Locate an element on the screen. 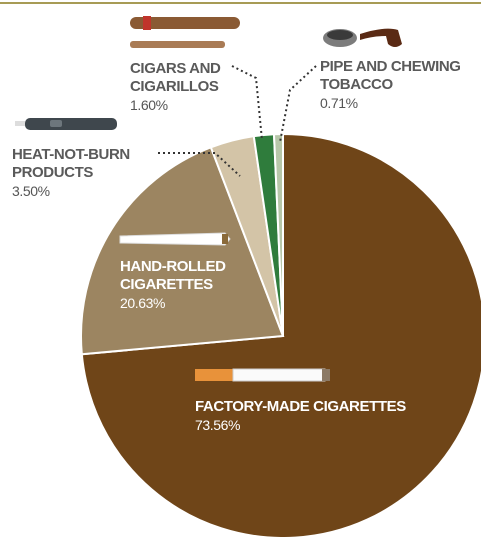 The height and width of the screenshot is (537, 481). label: CIGARS AND CIGARILLOS 1.60% is located at coordinates (186, 87).